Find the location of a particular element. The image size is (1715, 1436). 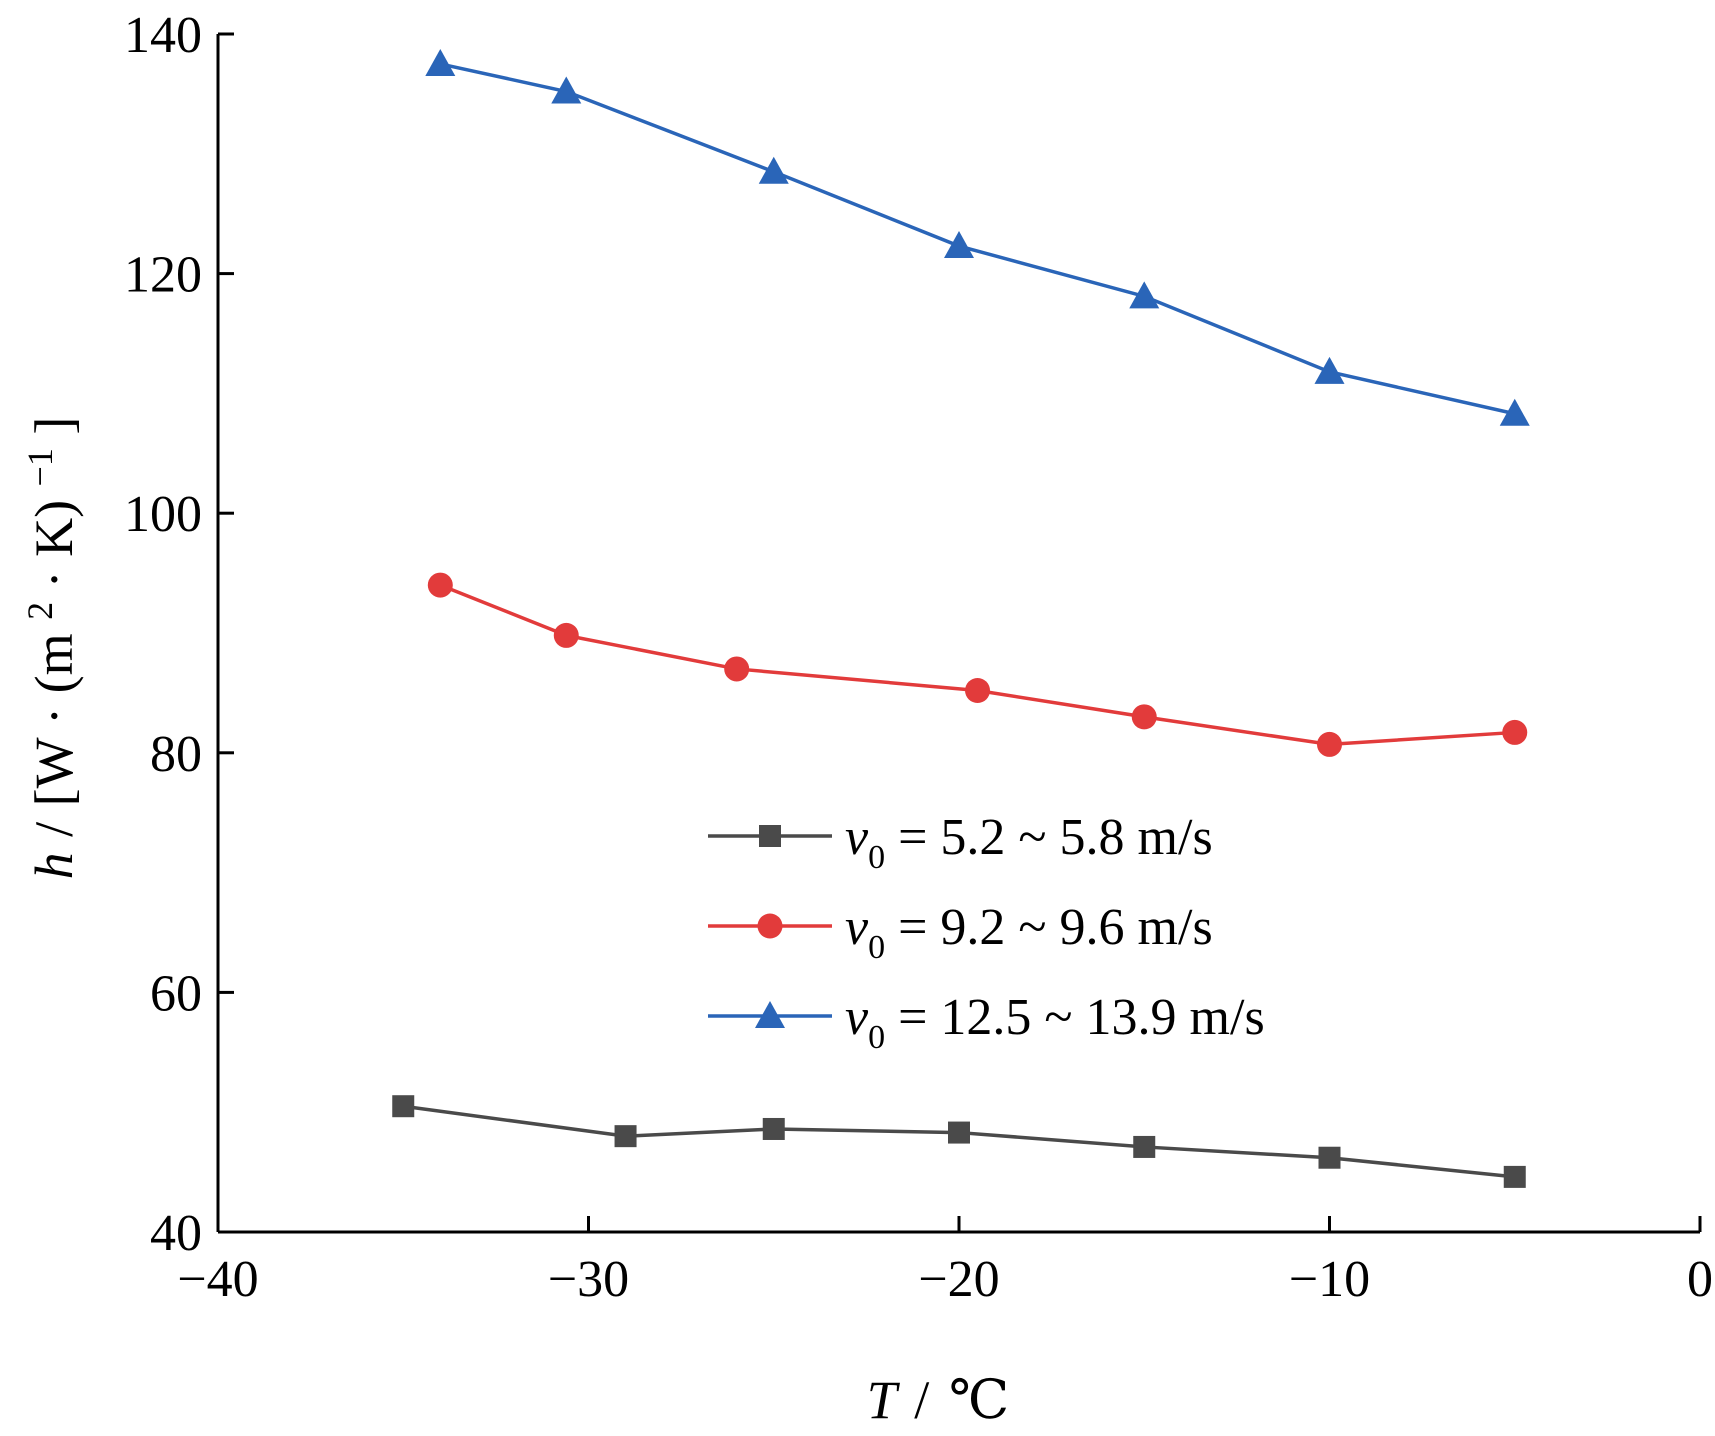

x-tick-label: 0 is located at coordinates (1700, 1279).